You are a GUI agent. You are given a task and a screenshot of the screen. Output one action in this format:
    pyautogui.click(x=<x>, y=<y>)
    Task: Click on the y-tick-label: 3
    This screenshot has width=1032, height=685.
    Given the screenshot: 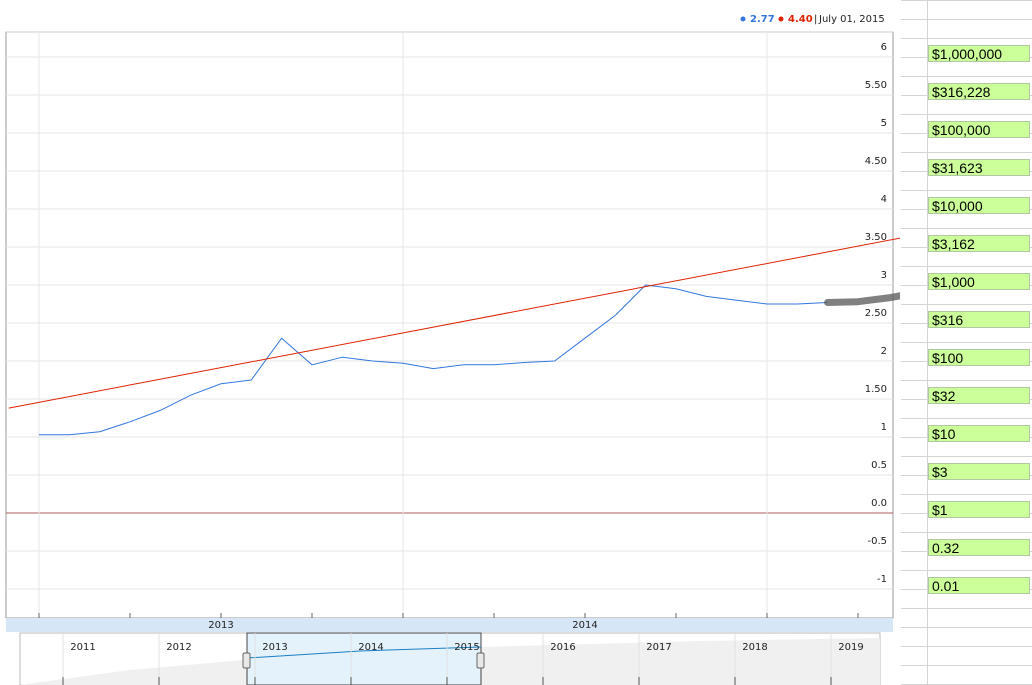 What is the action you would take?
    pyautogui.click(x=884, y=275)
    